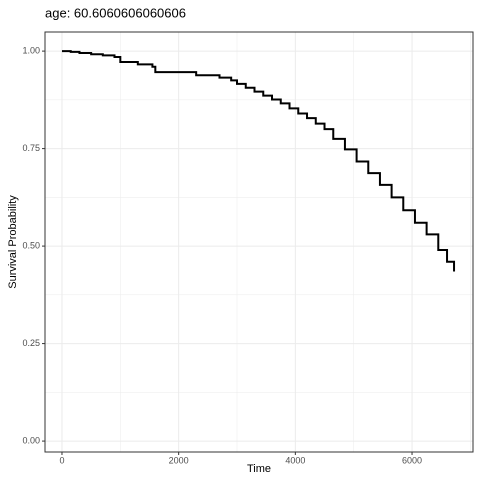 This screenshot has height=480, width=480. Describe the element at coordinates (31, 245) in the screenshot. I see `y-tick-label: 0.50` at that location.